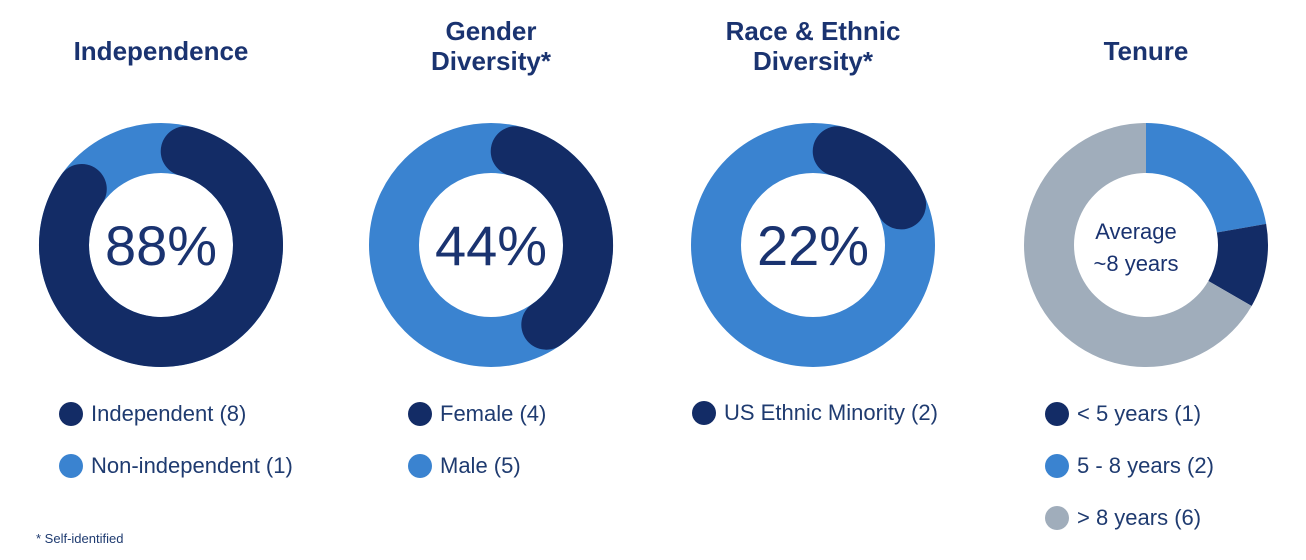  What do you see at coordinates (1139, 517) in the screenshot?
I see `legend-label: > 8 years (6)` at bounding box center [1139, 517].